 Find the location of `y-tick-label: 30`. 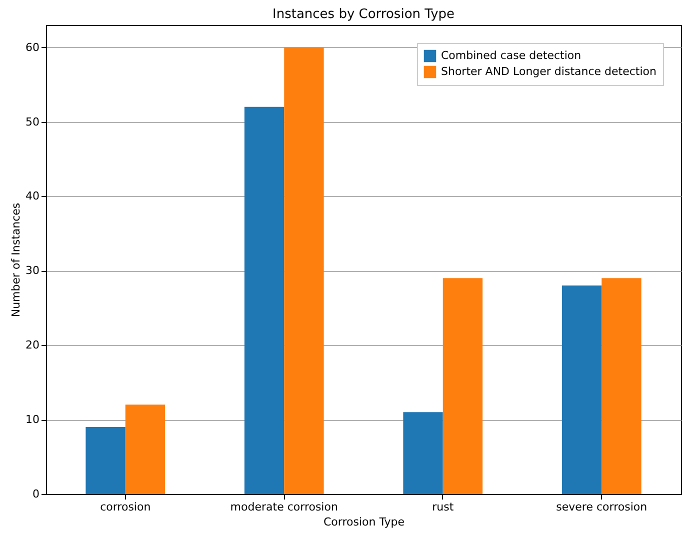

y-tick-label: 30 is located at coordinates (33, 271).